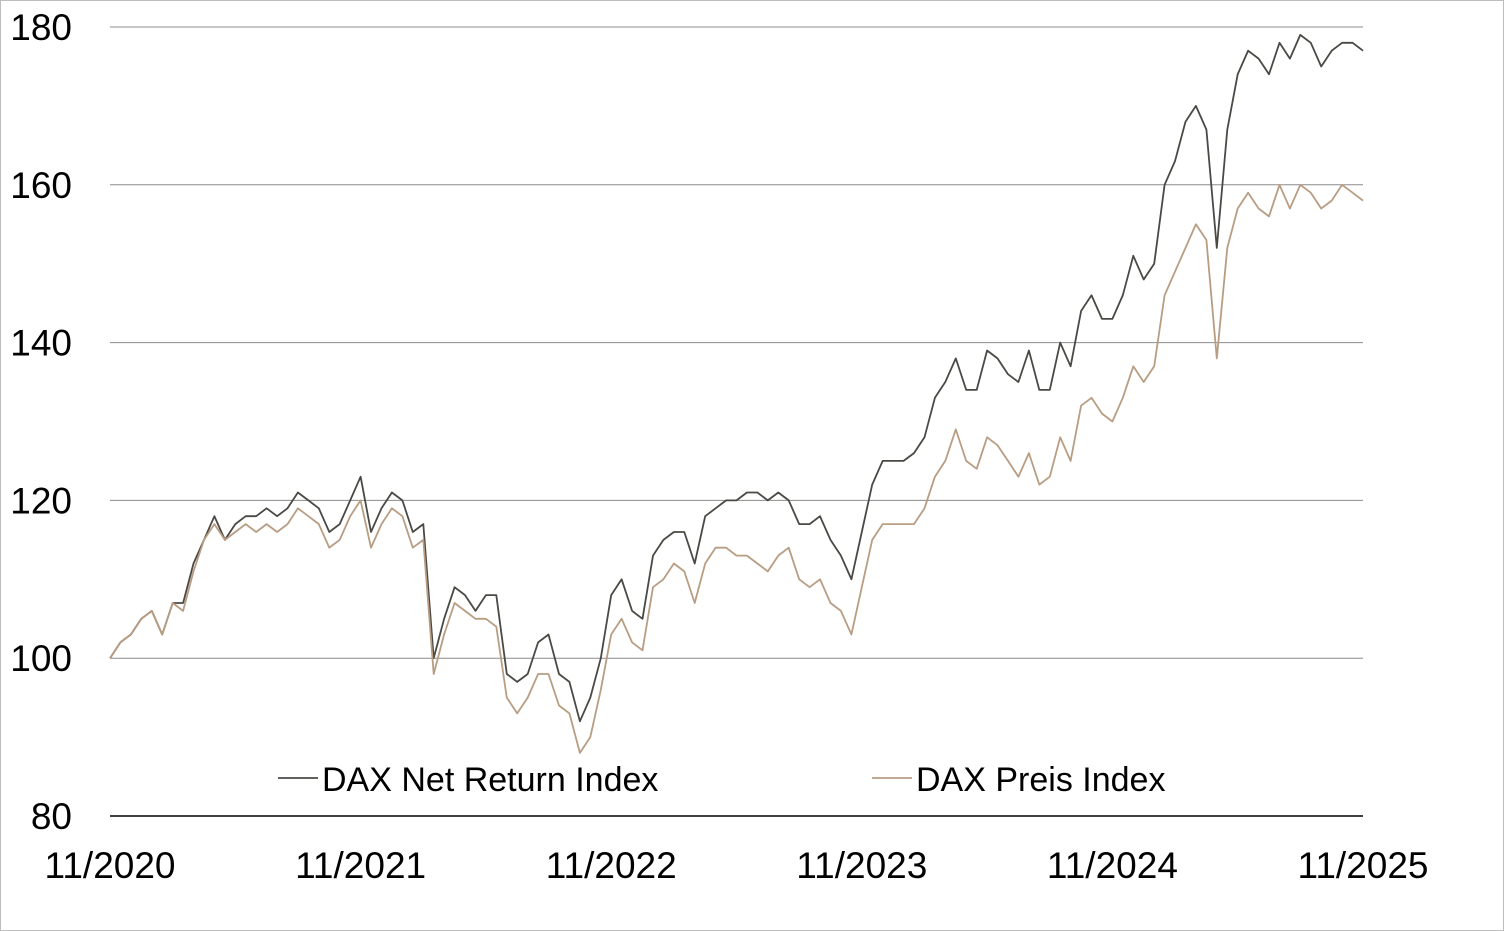 This screenshot has height=931, width=1504. What do you see at coordinates (360, 865) in the screenshot?
I see `x-tick-label: 11/2021` at bounding box center [360, 865].